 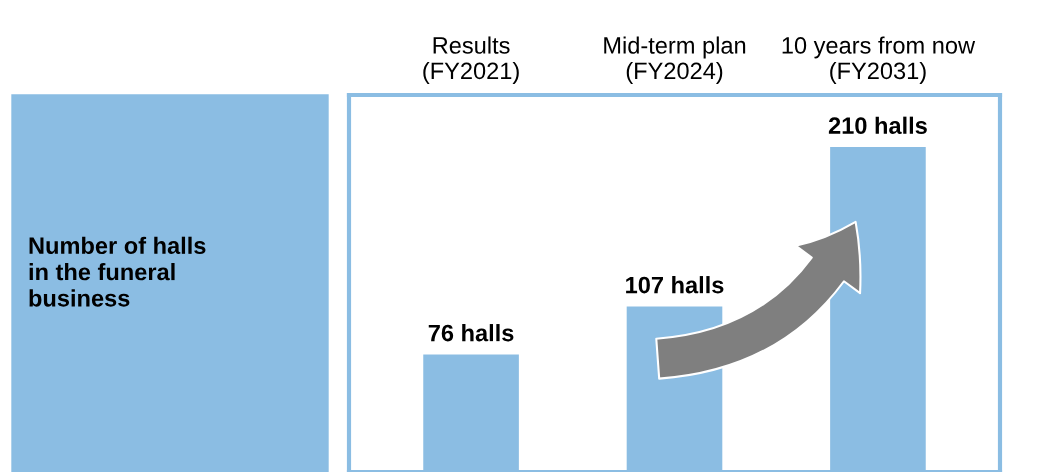 What do you see at coordinates (877, 125) in the screenshot?
I see `data-label: 210 halls` at bounding box center [877, 125].